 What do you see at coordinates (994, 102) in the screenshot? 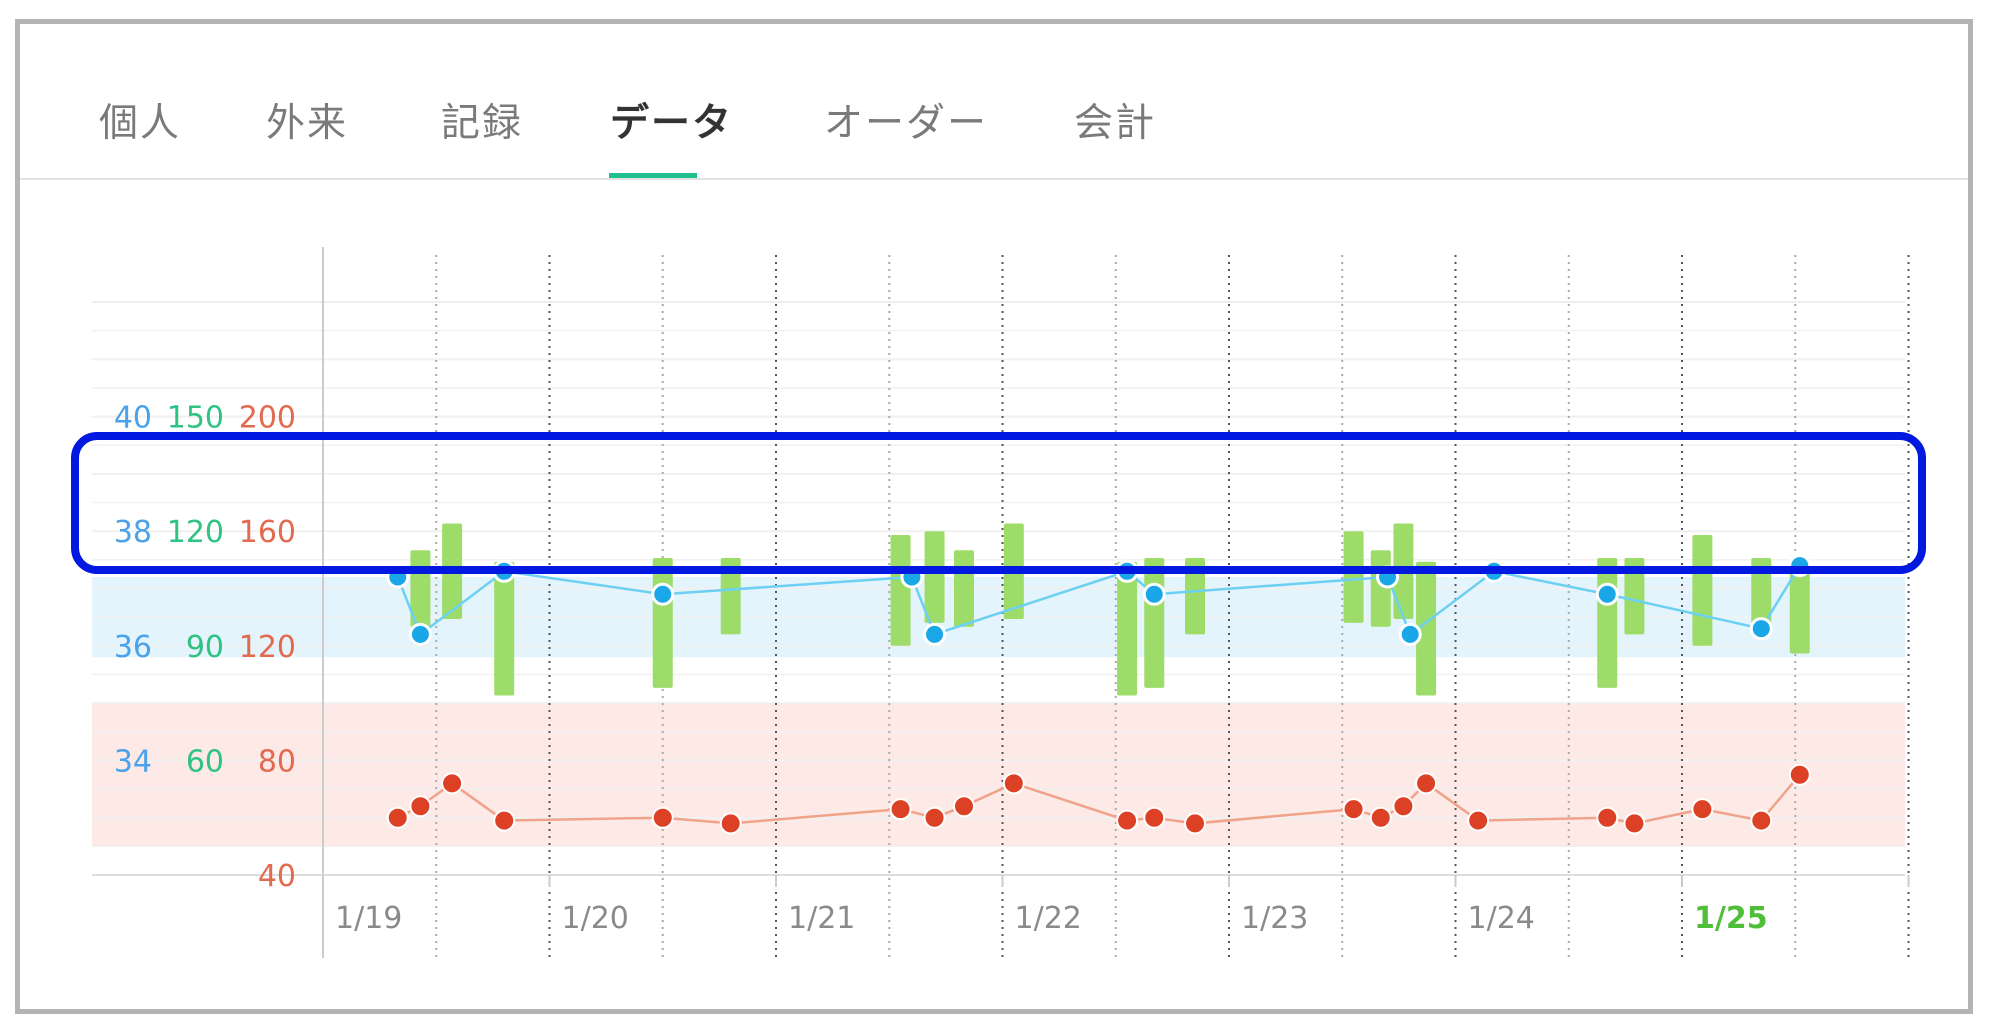
I see `tab-bar: 個人 外来 記録 データ オーダー 会計` at bounding box center [994, 102].